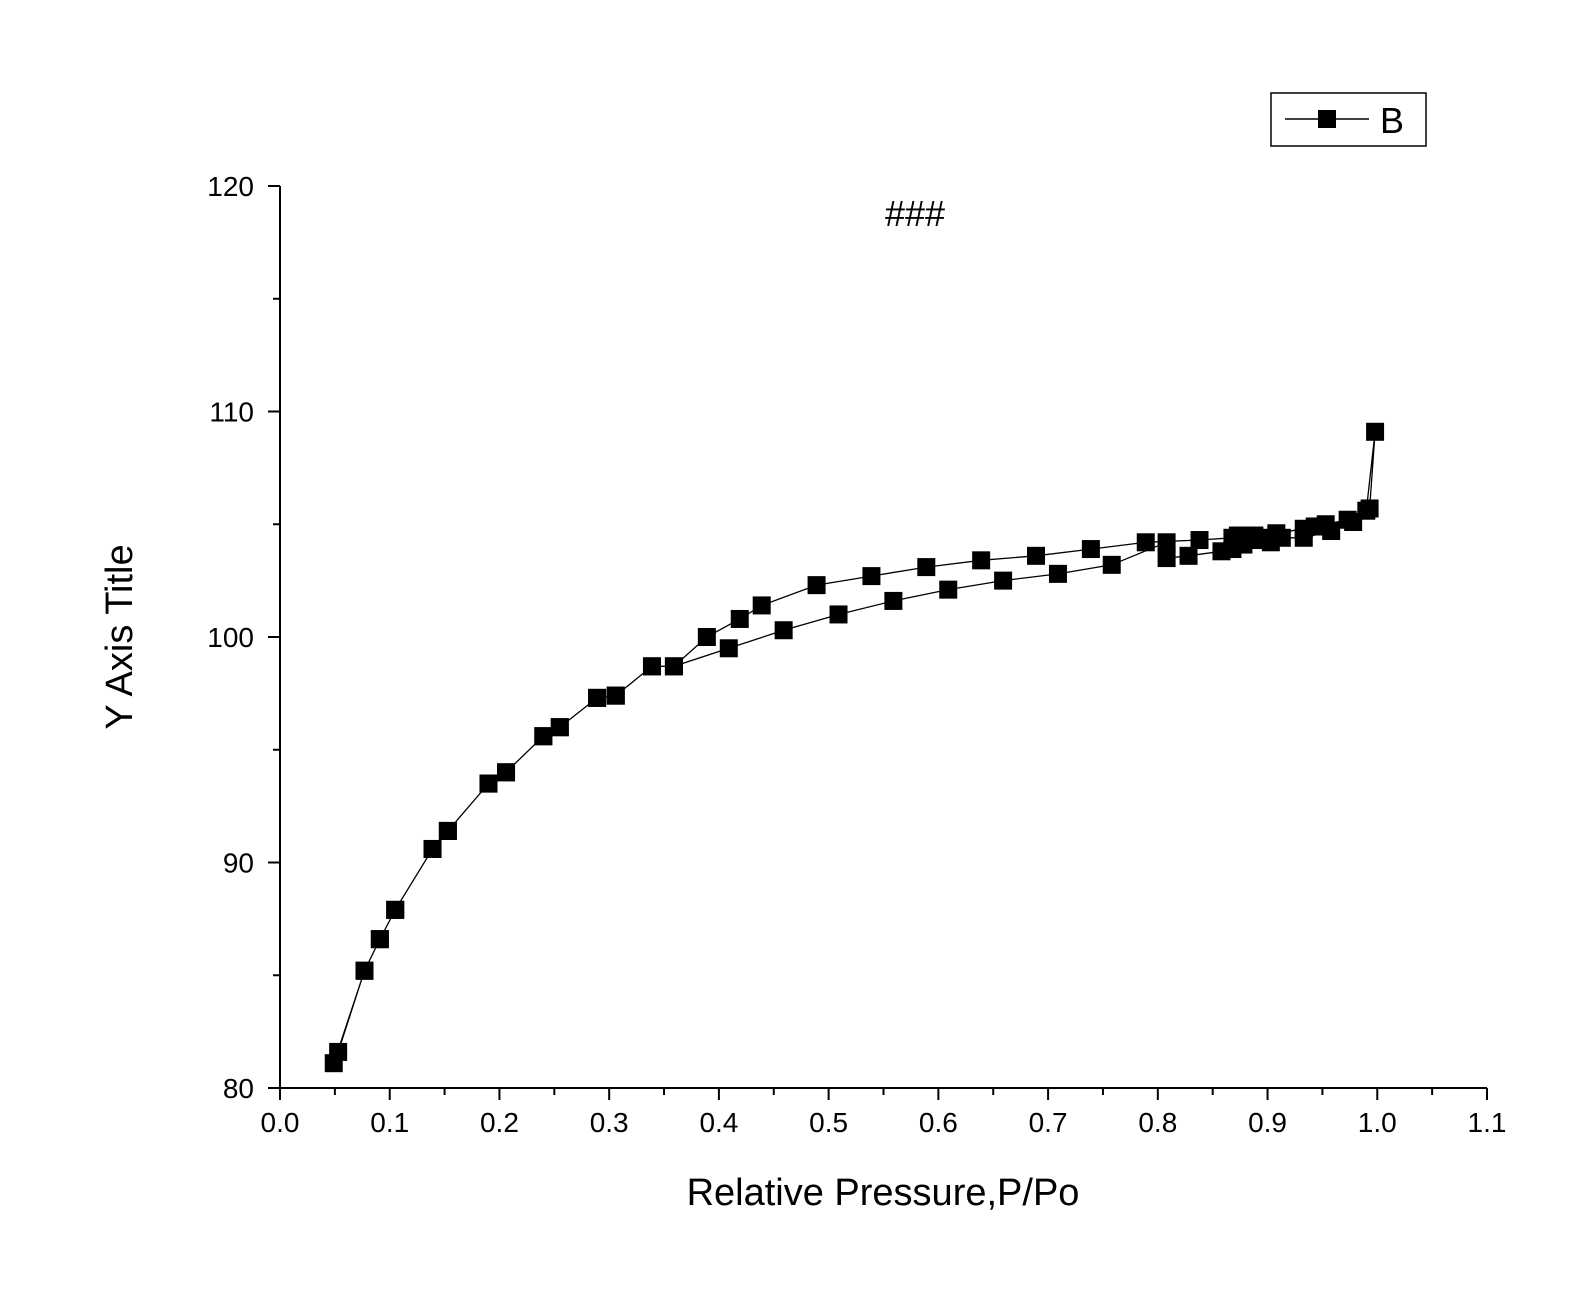  I want to click on y-tick-label: 80, so click(238, 1088).